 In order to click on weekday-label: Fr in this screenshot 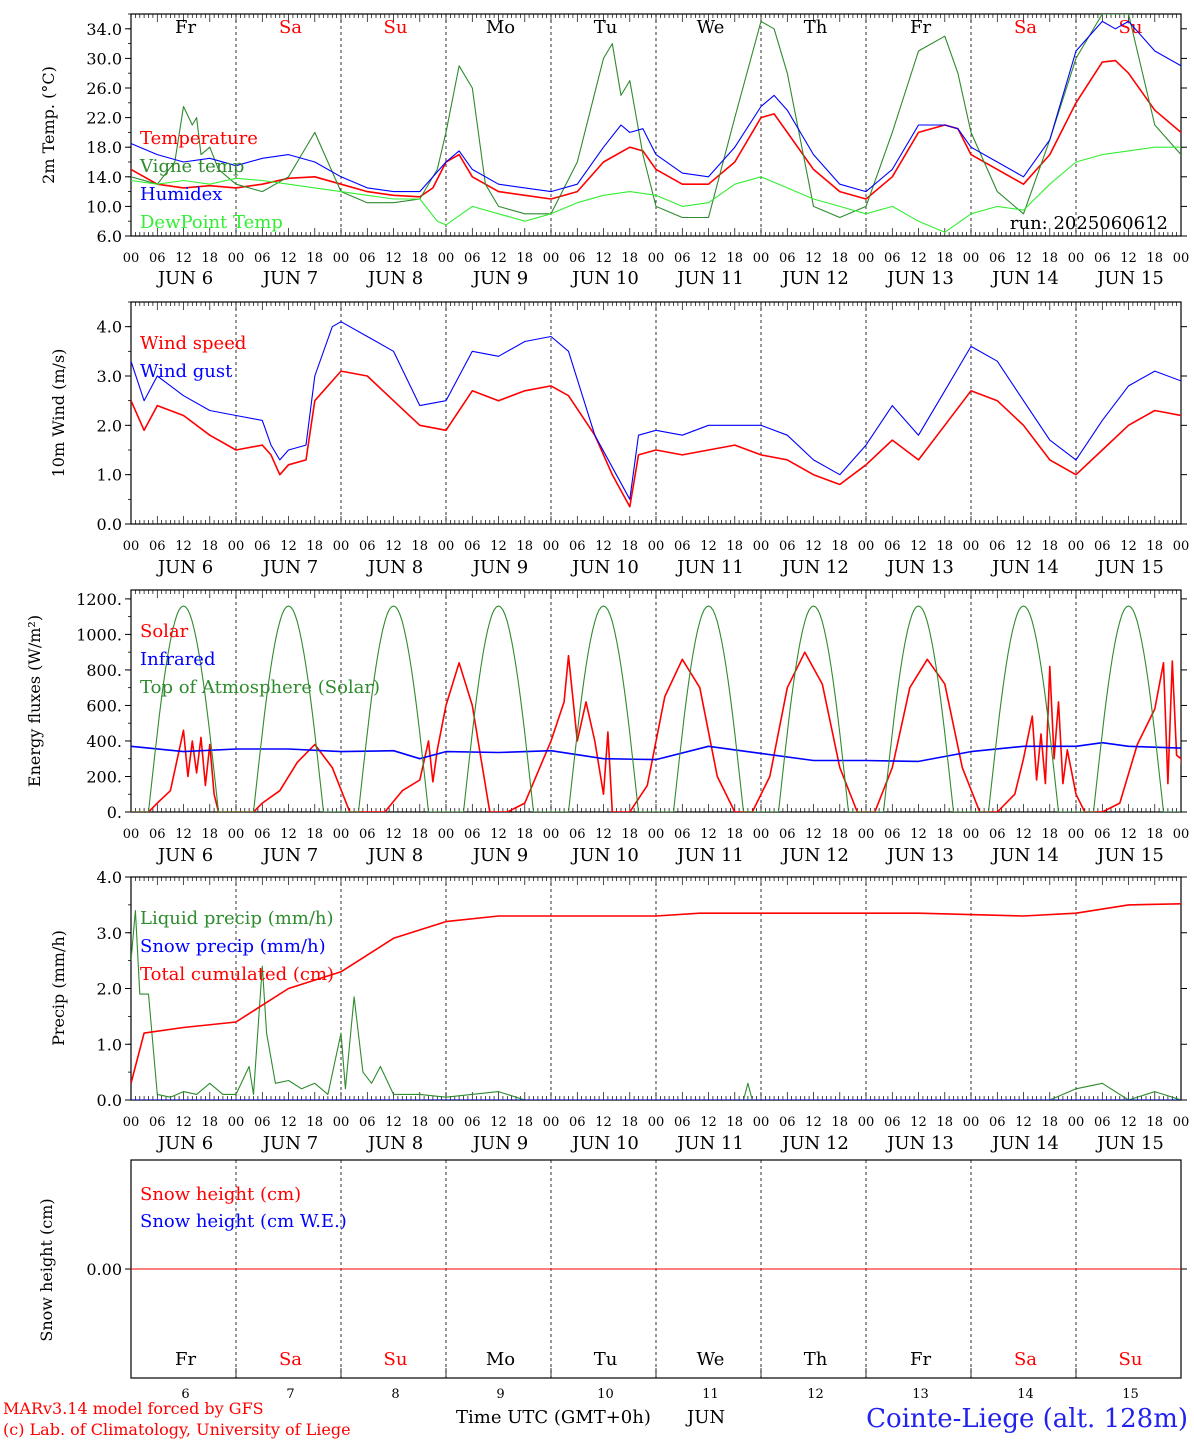, I will do `click(920, 27)`.